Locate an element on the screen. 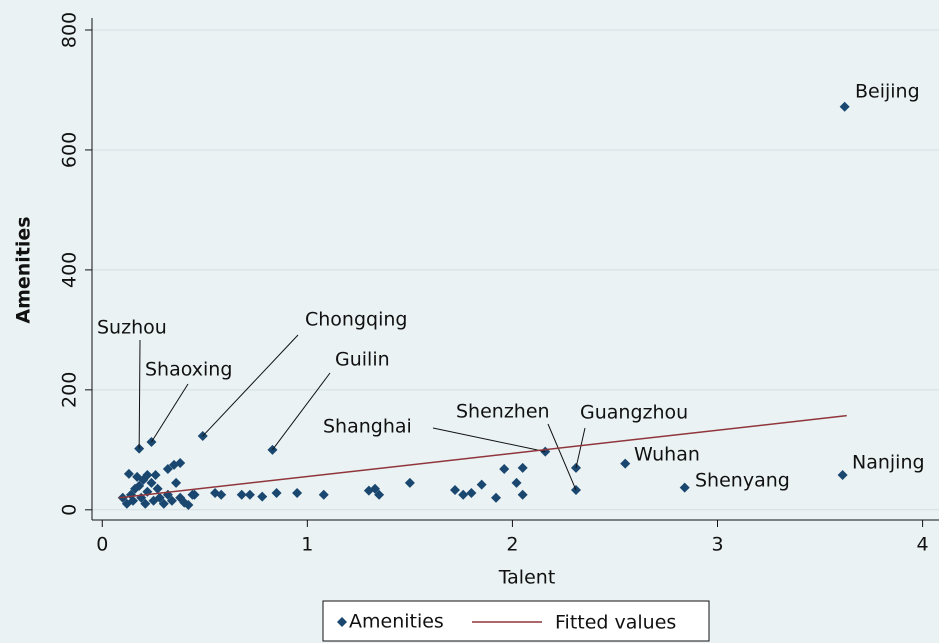 This screenshot has height=643, width=939. legend-label: Fitted values is located at coordinates (615, 623).